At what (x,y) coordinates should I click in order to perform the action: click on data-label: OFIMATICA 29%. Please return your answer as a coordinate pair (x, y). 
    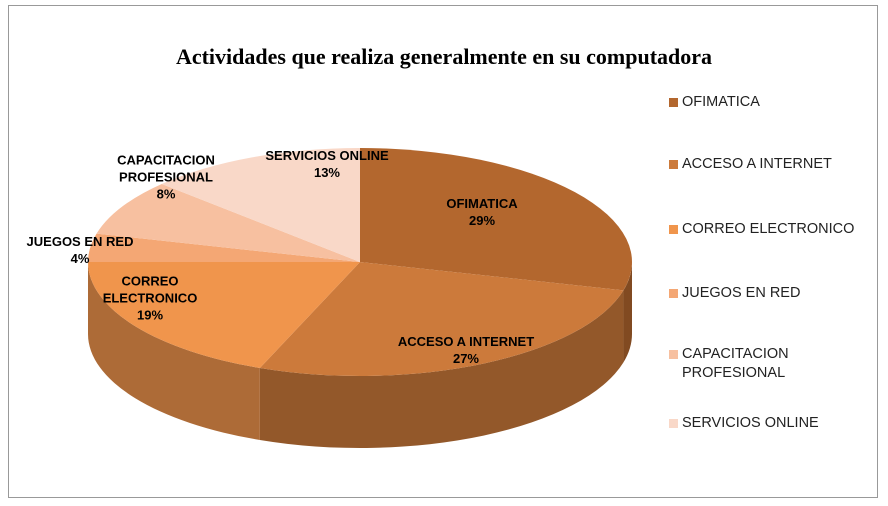
    Looking at the image, I should click on (481, 212).